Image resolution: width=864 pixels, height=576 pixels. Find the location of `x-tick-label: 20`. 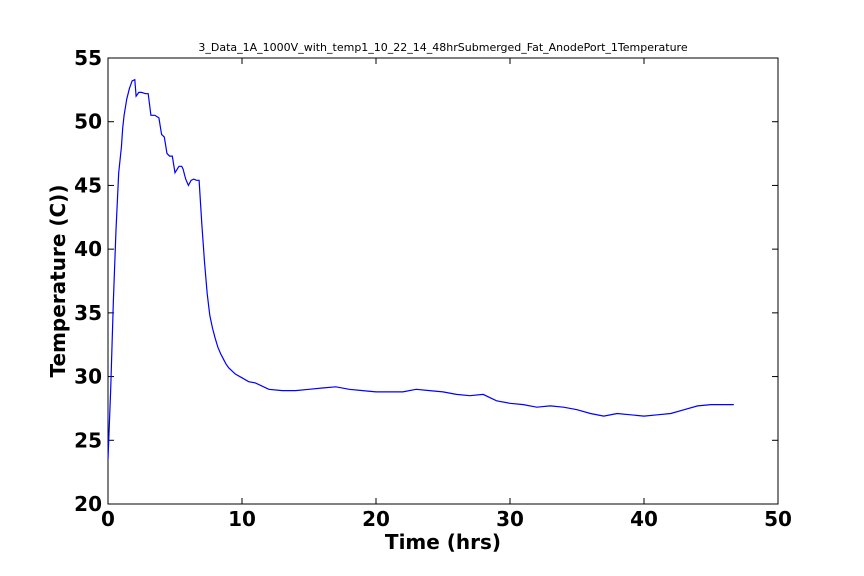

x-tick-label: 20 is located at coordinates (376, 519).